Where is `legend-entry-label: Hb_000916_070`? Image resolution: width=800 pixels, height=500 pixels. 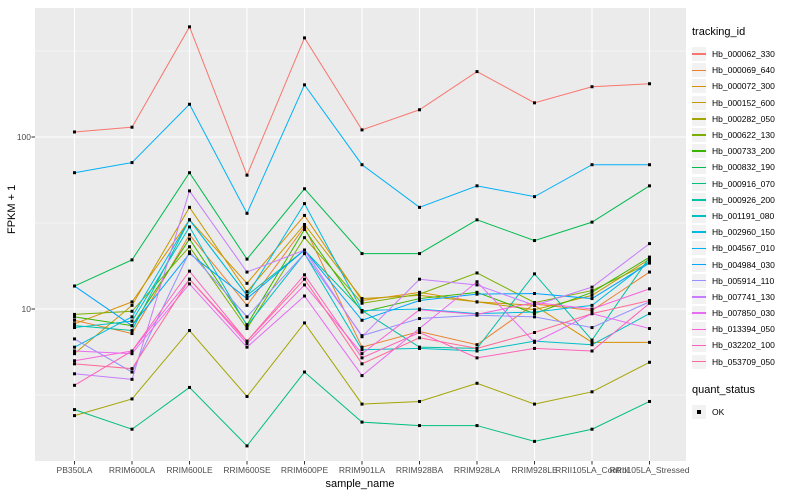 legend-entry-label: Hb_000916_070 is located at coordinates (743, 183).